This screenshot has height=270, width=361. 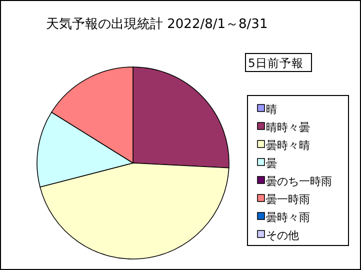 What do you see at coordinates (288, 145) in the screenshot?
I see `legend-label: 曇時々晴` at bounding box center [288, 145].